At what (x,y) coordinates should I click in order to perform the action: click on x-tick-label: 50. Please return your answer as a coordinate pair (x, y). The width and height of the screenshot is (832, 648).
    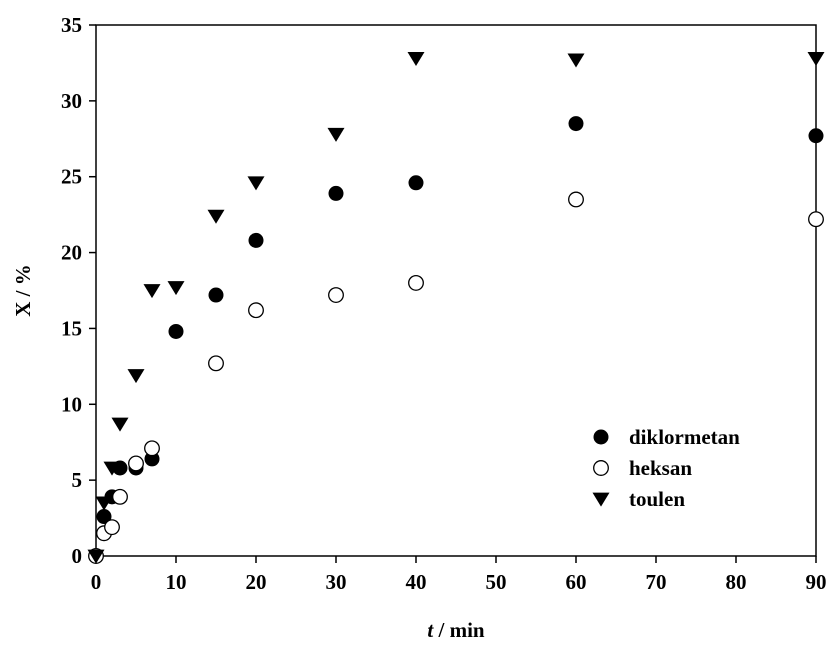
    Looking at the image, I should click on (496, 582).